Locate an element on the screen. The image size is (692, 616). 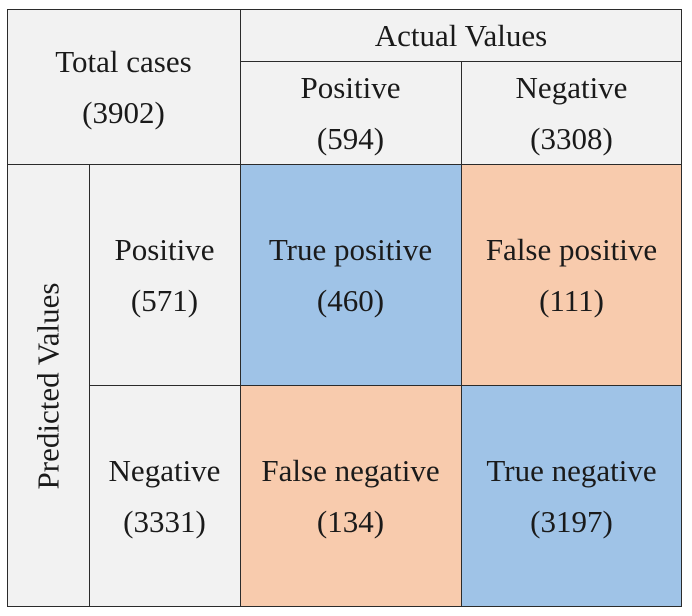
actual-negative-value: (3308) is located at coordinates (571, 138).